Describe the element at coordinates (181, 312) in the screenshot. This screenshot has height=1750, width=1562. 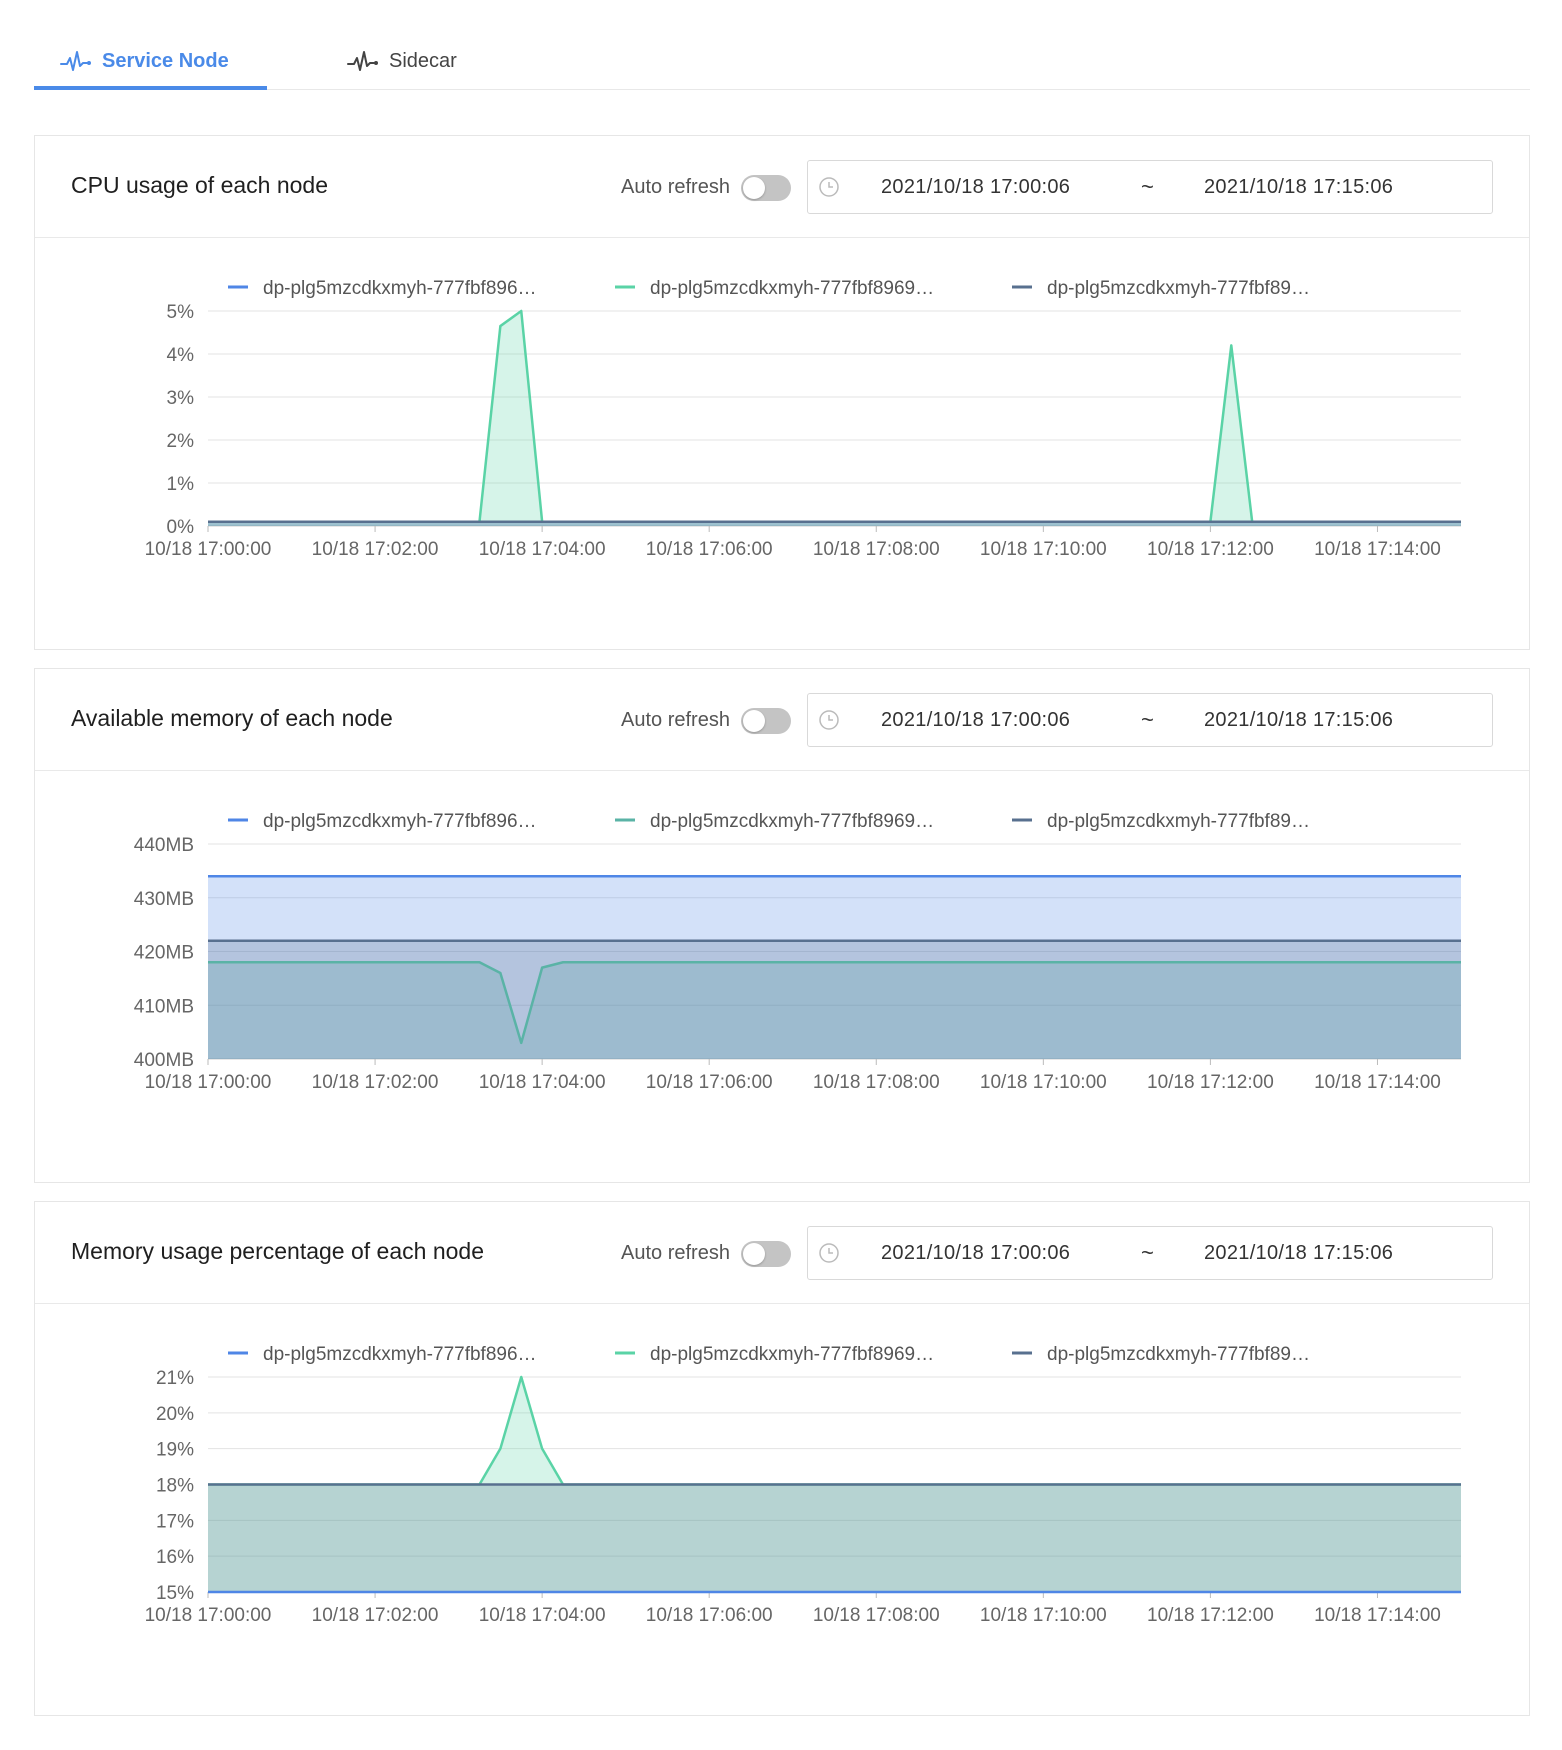
I see `y-tick-label: 5%` at that location.